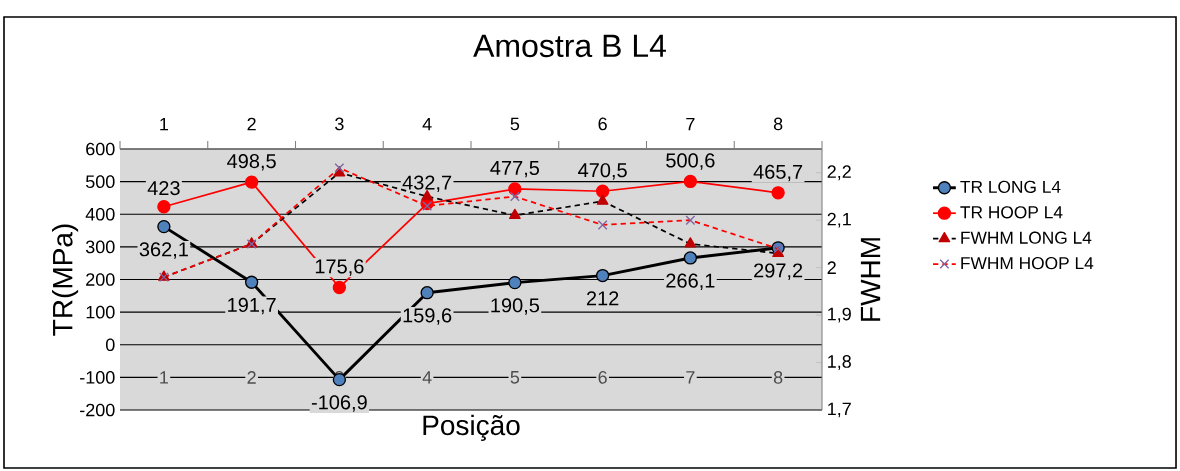 The width and height of the screenshot is (1180, 471). I want to click on y-tick-label: 400, so click(100, 214).